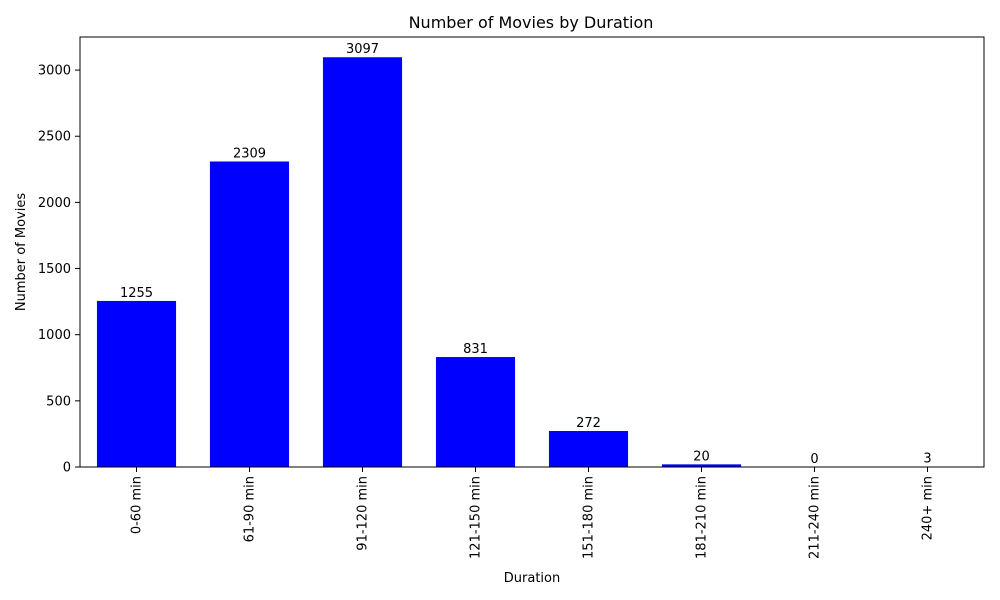 Image resolution: width=1000 pixels, height=600 pixels. Describe the element at coordinates (815, 517) in the screenshot. I see `x-tick-label-6: 211-240 min` at that location.